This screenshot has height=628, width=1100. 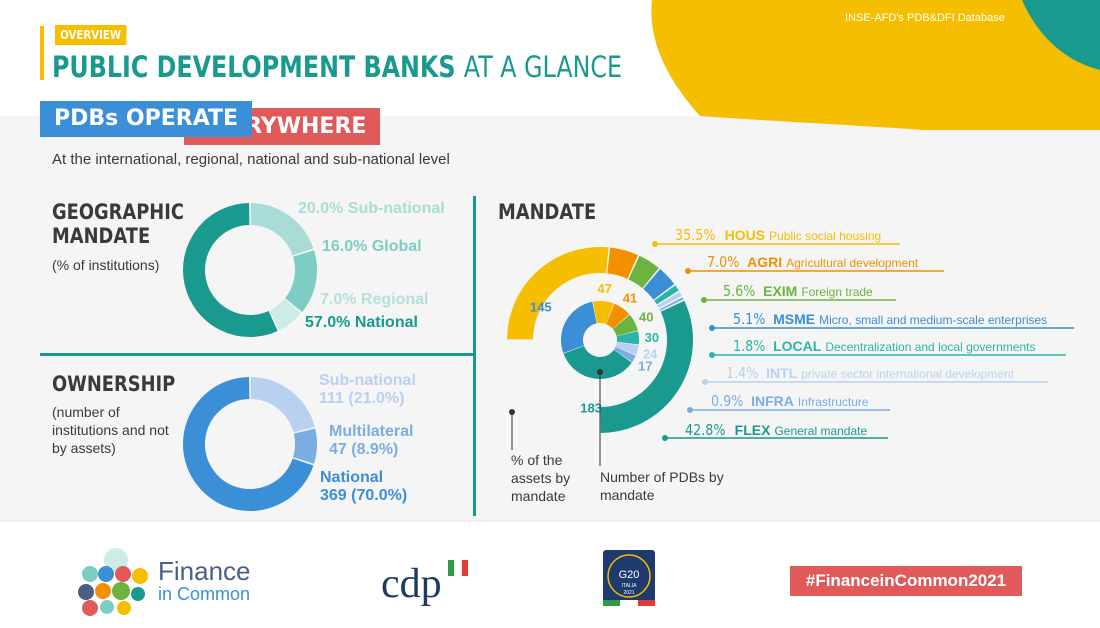 I want to click on mandate-desc-intl: private sector international development, so click(x=908, y=374).